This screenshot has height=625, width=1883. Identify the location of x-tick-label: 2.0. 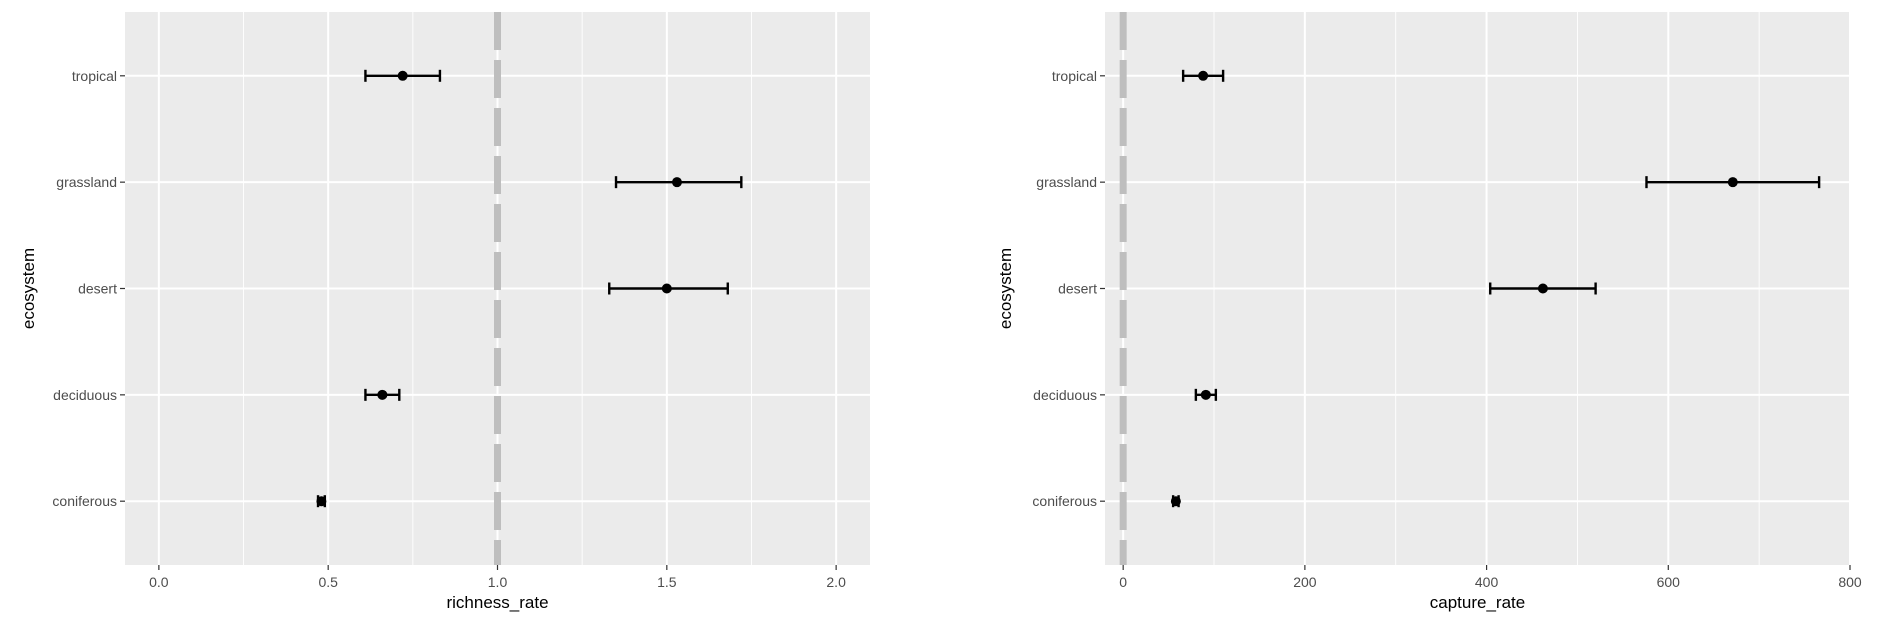
(836, 582).